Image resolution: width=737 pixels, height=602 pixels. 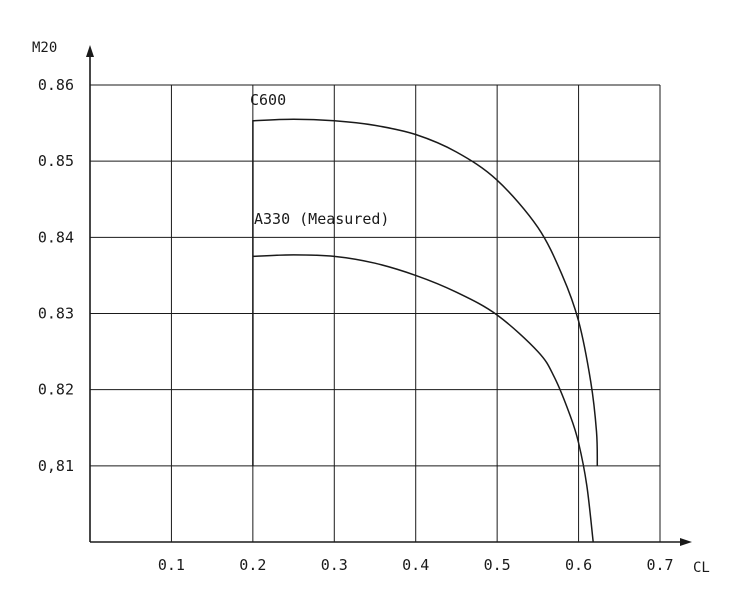 I want to click on x-tick-label: 0.4, so click(x=415, y=565).